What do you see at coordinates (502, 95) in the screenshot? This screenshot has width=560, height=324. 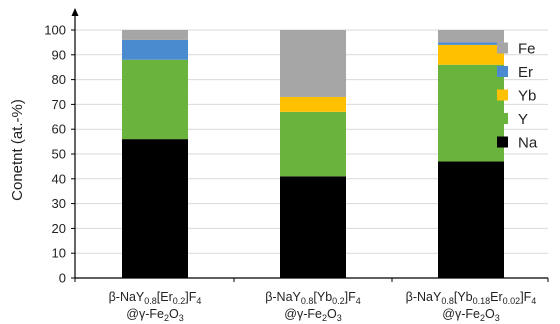 I see `legend-swatch-yb` at bounding box center [502, 95].